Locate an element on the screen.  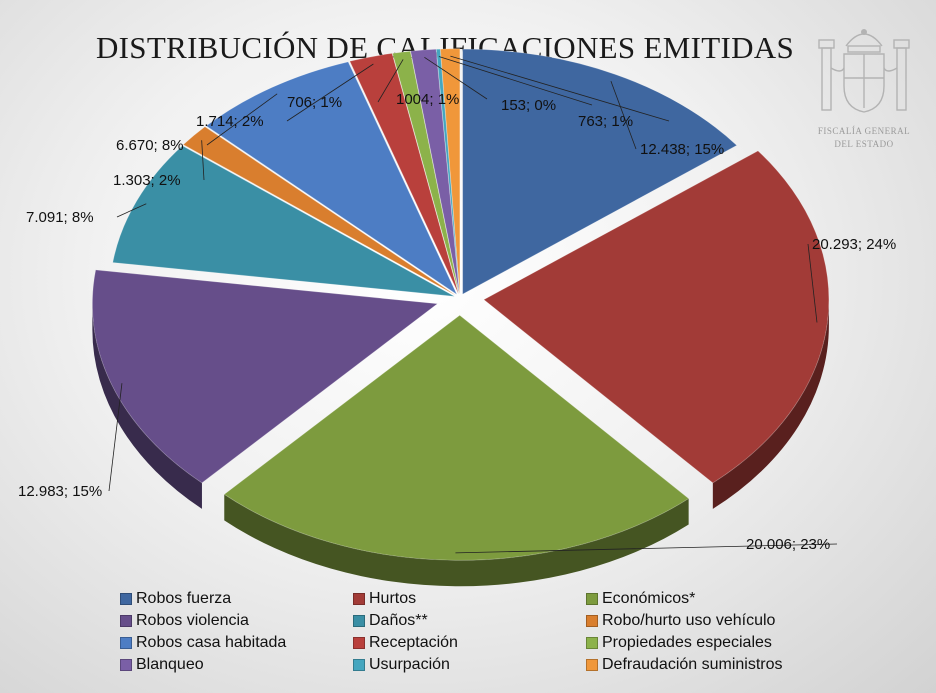
logo-text-line2: DEL ESTADO is located at coordinates (864, 144).